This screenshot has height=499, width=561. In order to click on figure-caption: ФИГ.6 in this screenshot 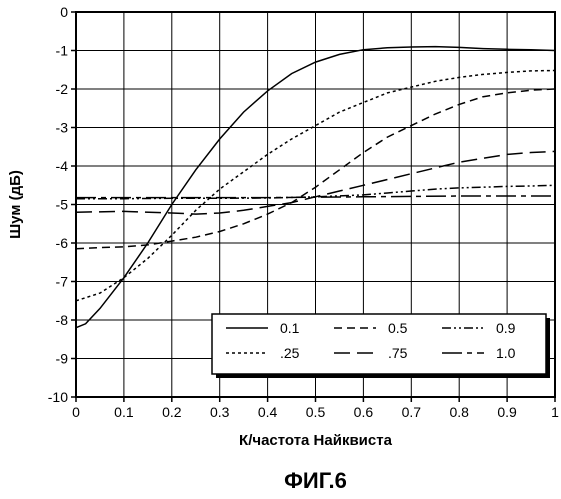, I will do `click(315, 480)`.